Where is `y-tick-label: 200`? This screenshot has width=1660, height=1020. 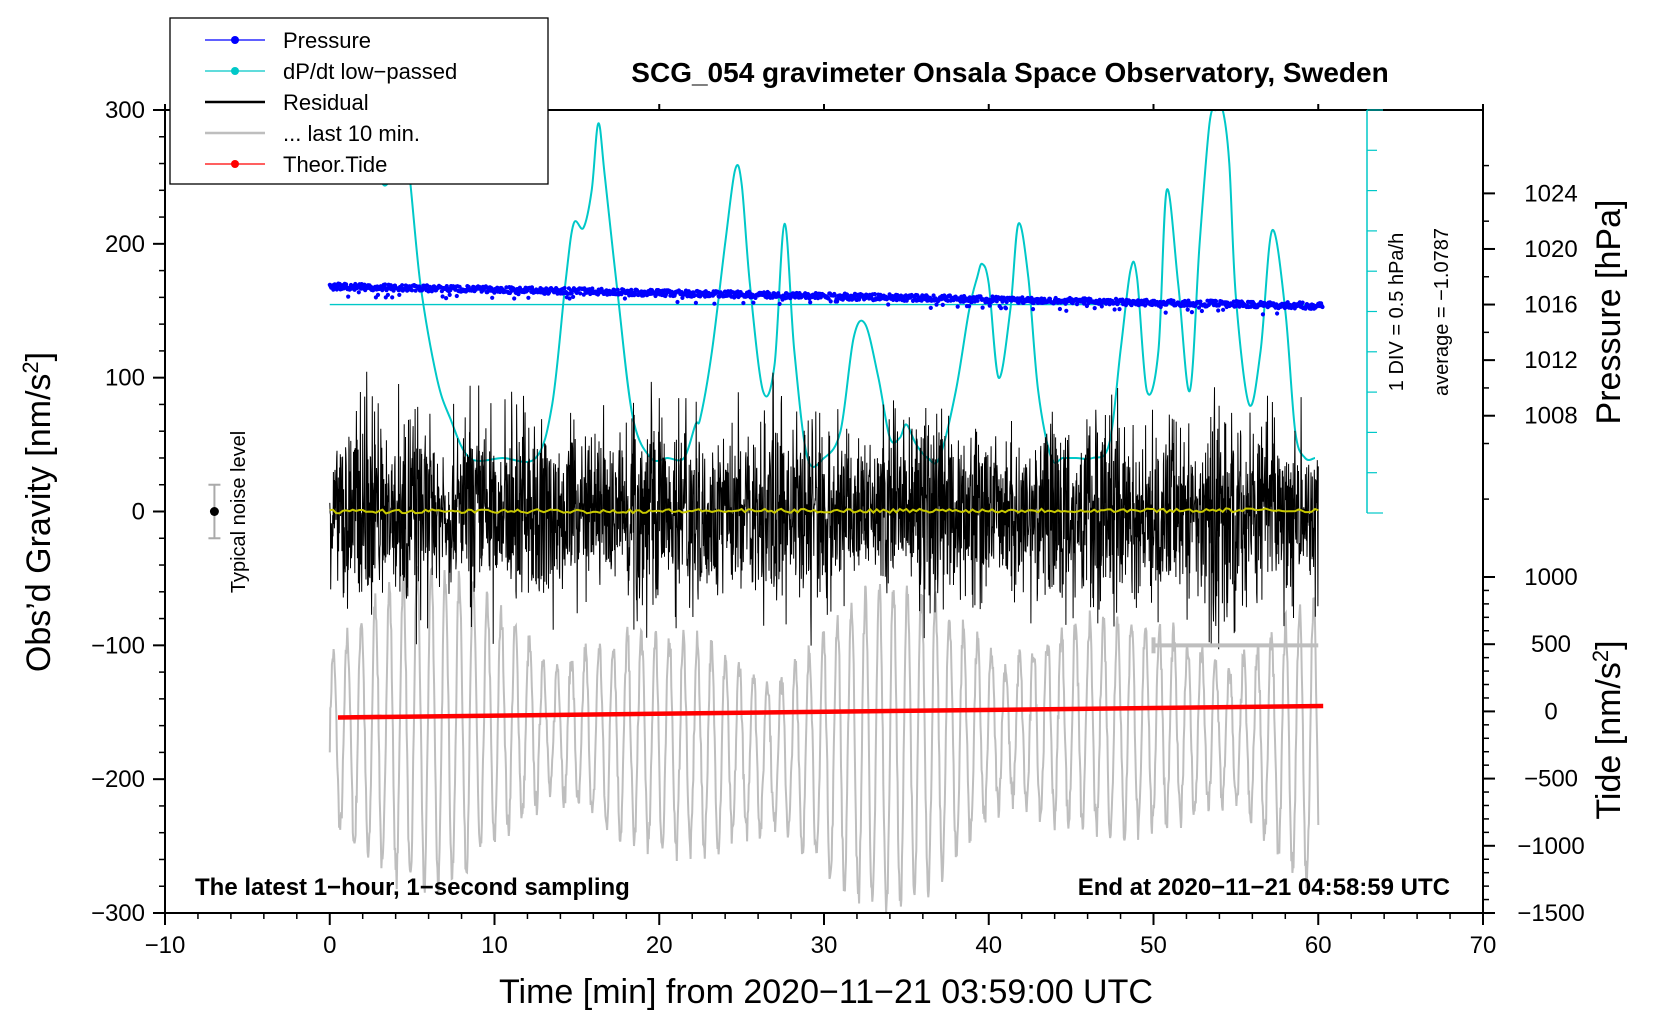
y-tick-label: 200 is located at coordinates (125, 244).